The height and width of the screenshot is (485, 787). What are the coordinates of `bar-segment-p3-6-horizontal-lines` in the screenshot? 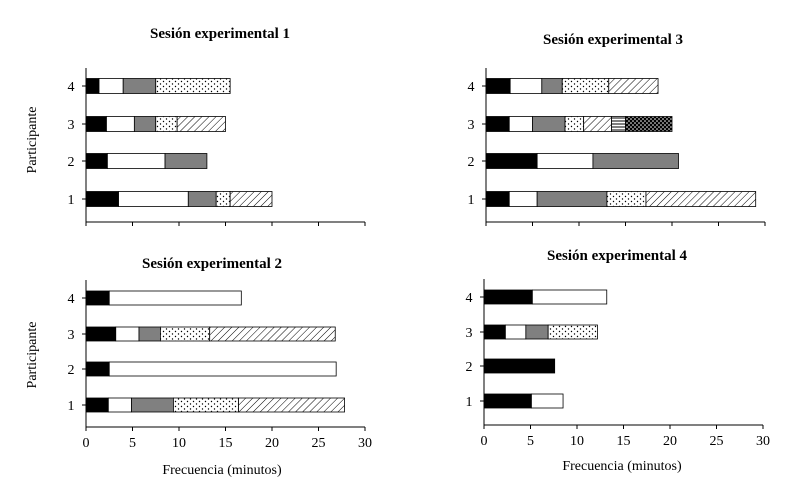 It's located at (618, 124).